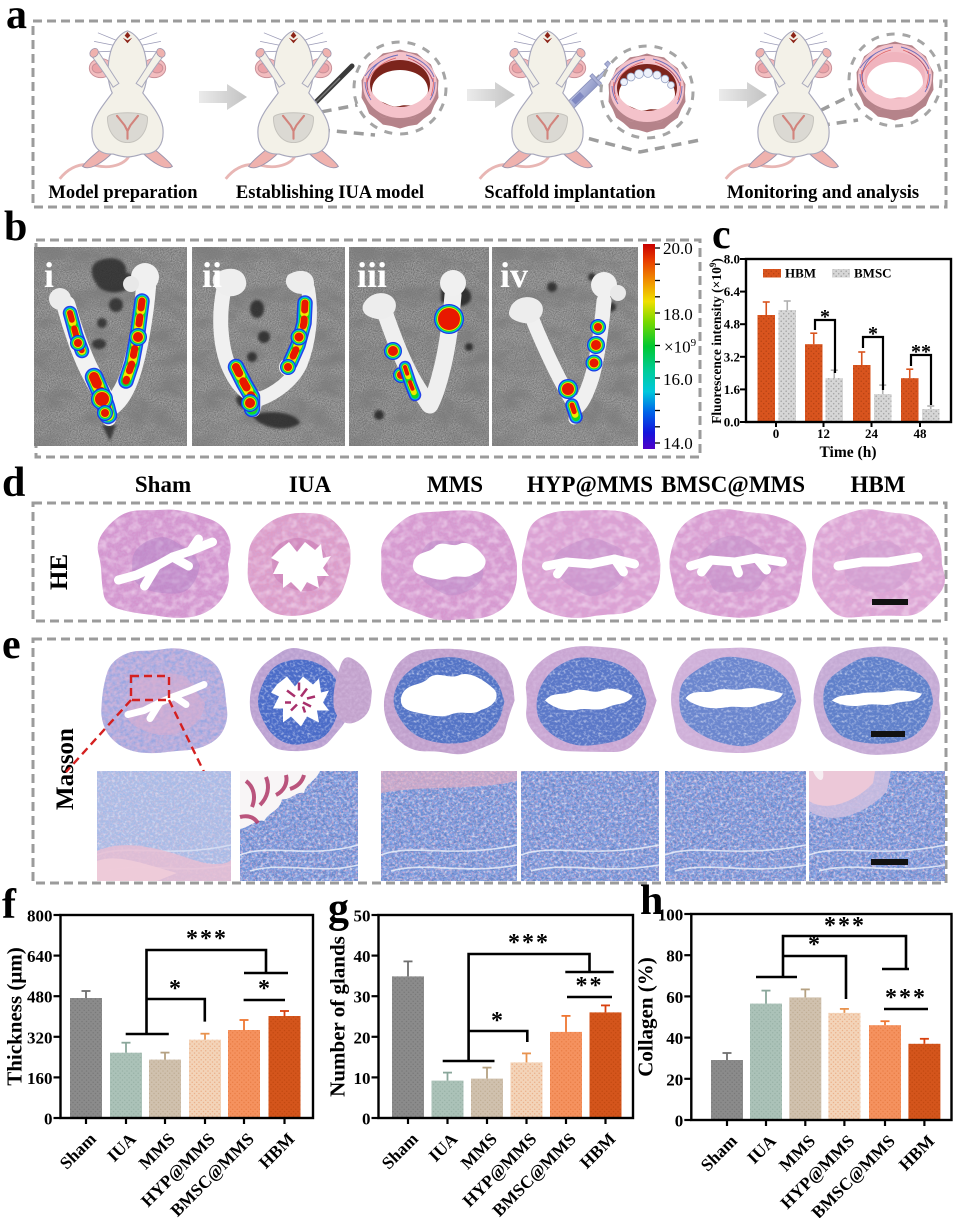 The width and height of the screenshot is (955, 1218). What do you see at coordinates (362, 997) in the screenshot?
I see `svg-text: 30` at bounding box center [362, 997].